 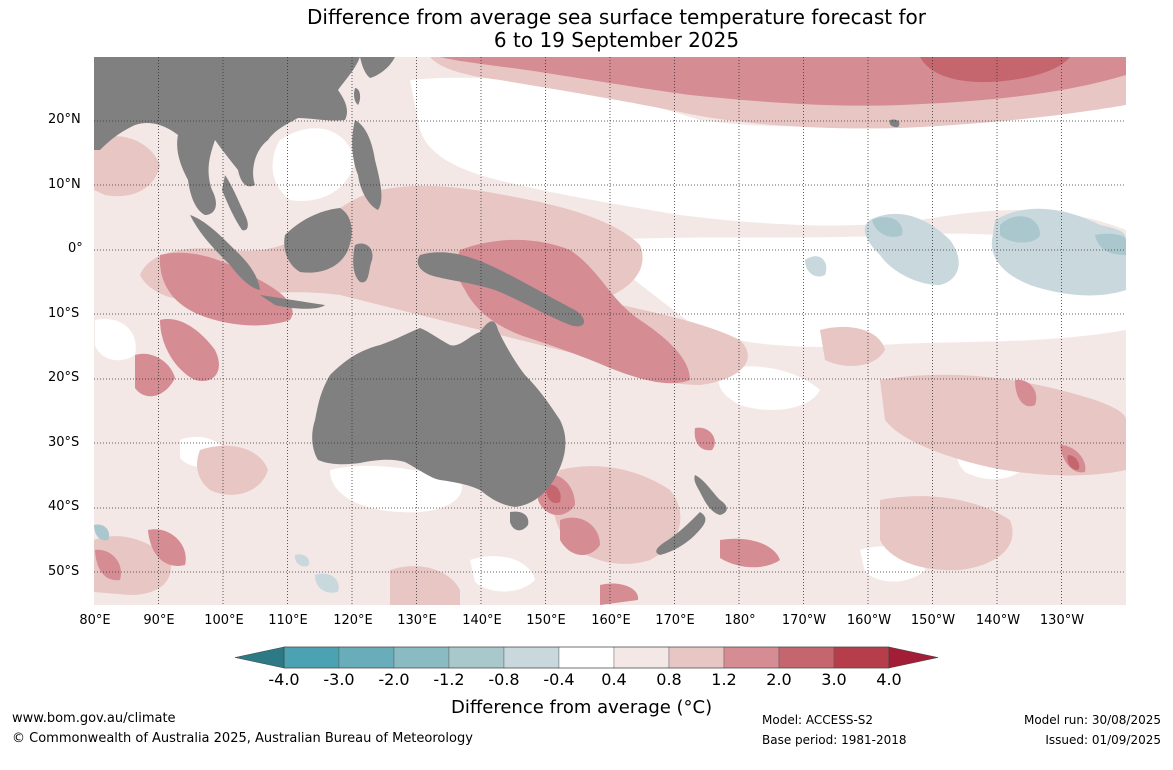 What do you see at coordinates (227, 136) in the screenshot?
I see `asia-mainland` at bounding box center [227, 136].